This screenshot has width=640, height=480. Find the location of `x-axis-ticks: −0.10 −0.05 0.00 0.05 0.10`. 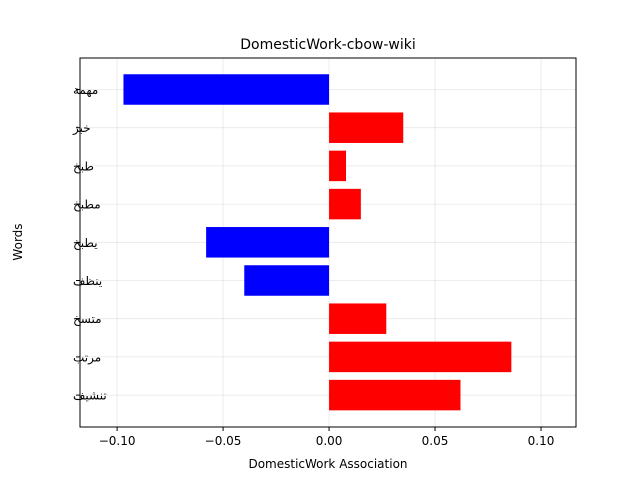

x-axis-ticks: −0.10 −0.05 0.00 0.05 0.10 is located at coordinates (327, 437).